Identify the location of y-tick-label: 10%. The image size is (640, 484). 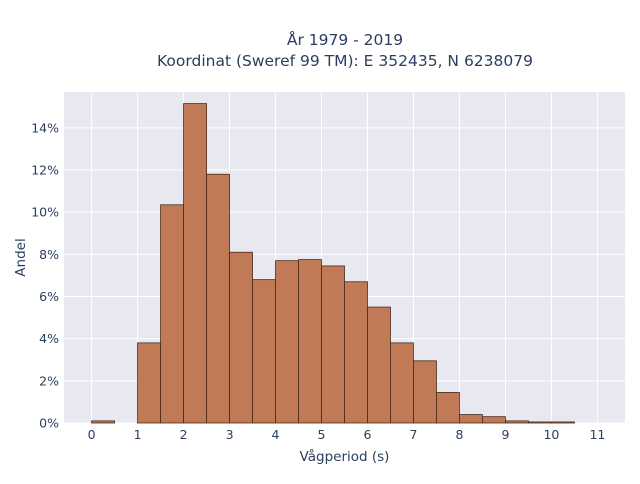
(45, 212).